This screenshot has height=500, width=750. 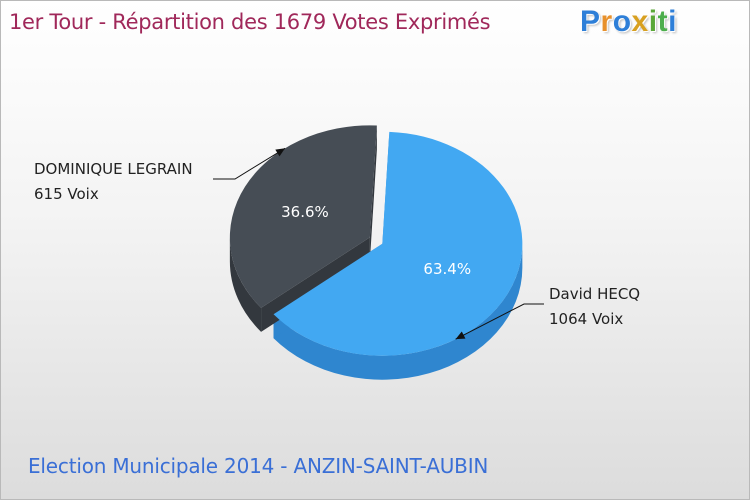 What do you see at coordinates (113, 169) in the screenshot?
I see `slice-name-label: DOMINIQUE LEGRAIN` at bounding box center [113, 169].